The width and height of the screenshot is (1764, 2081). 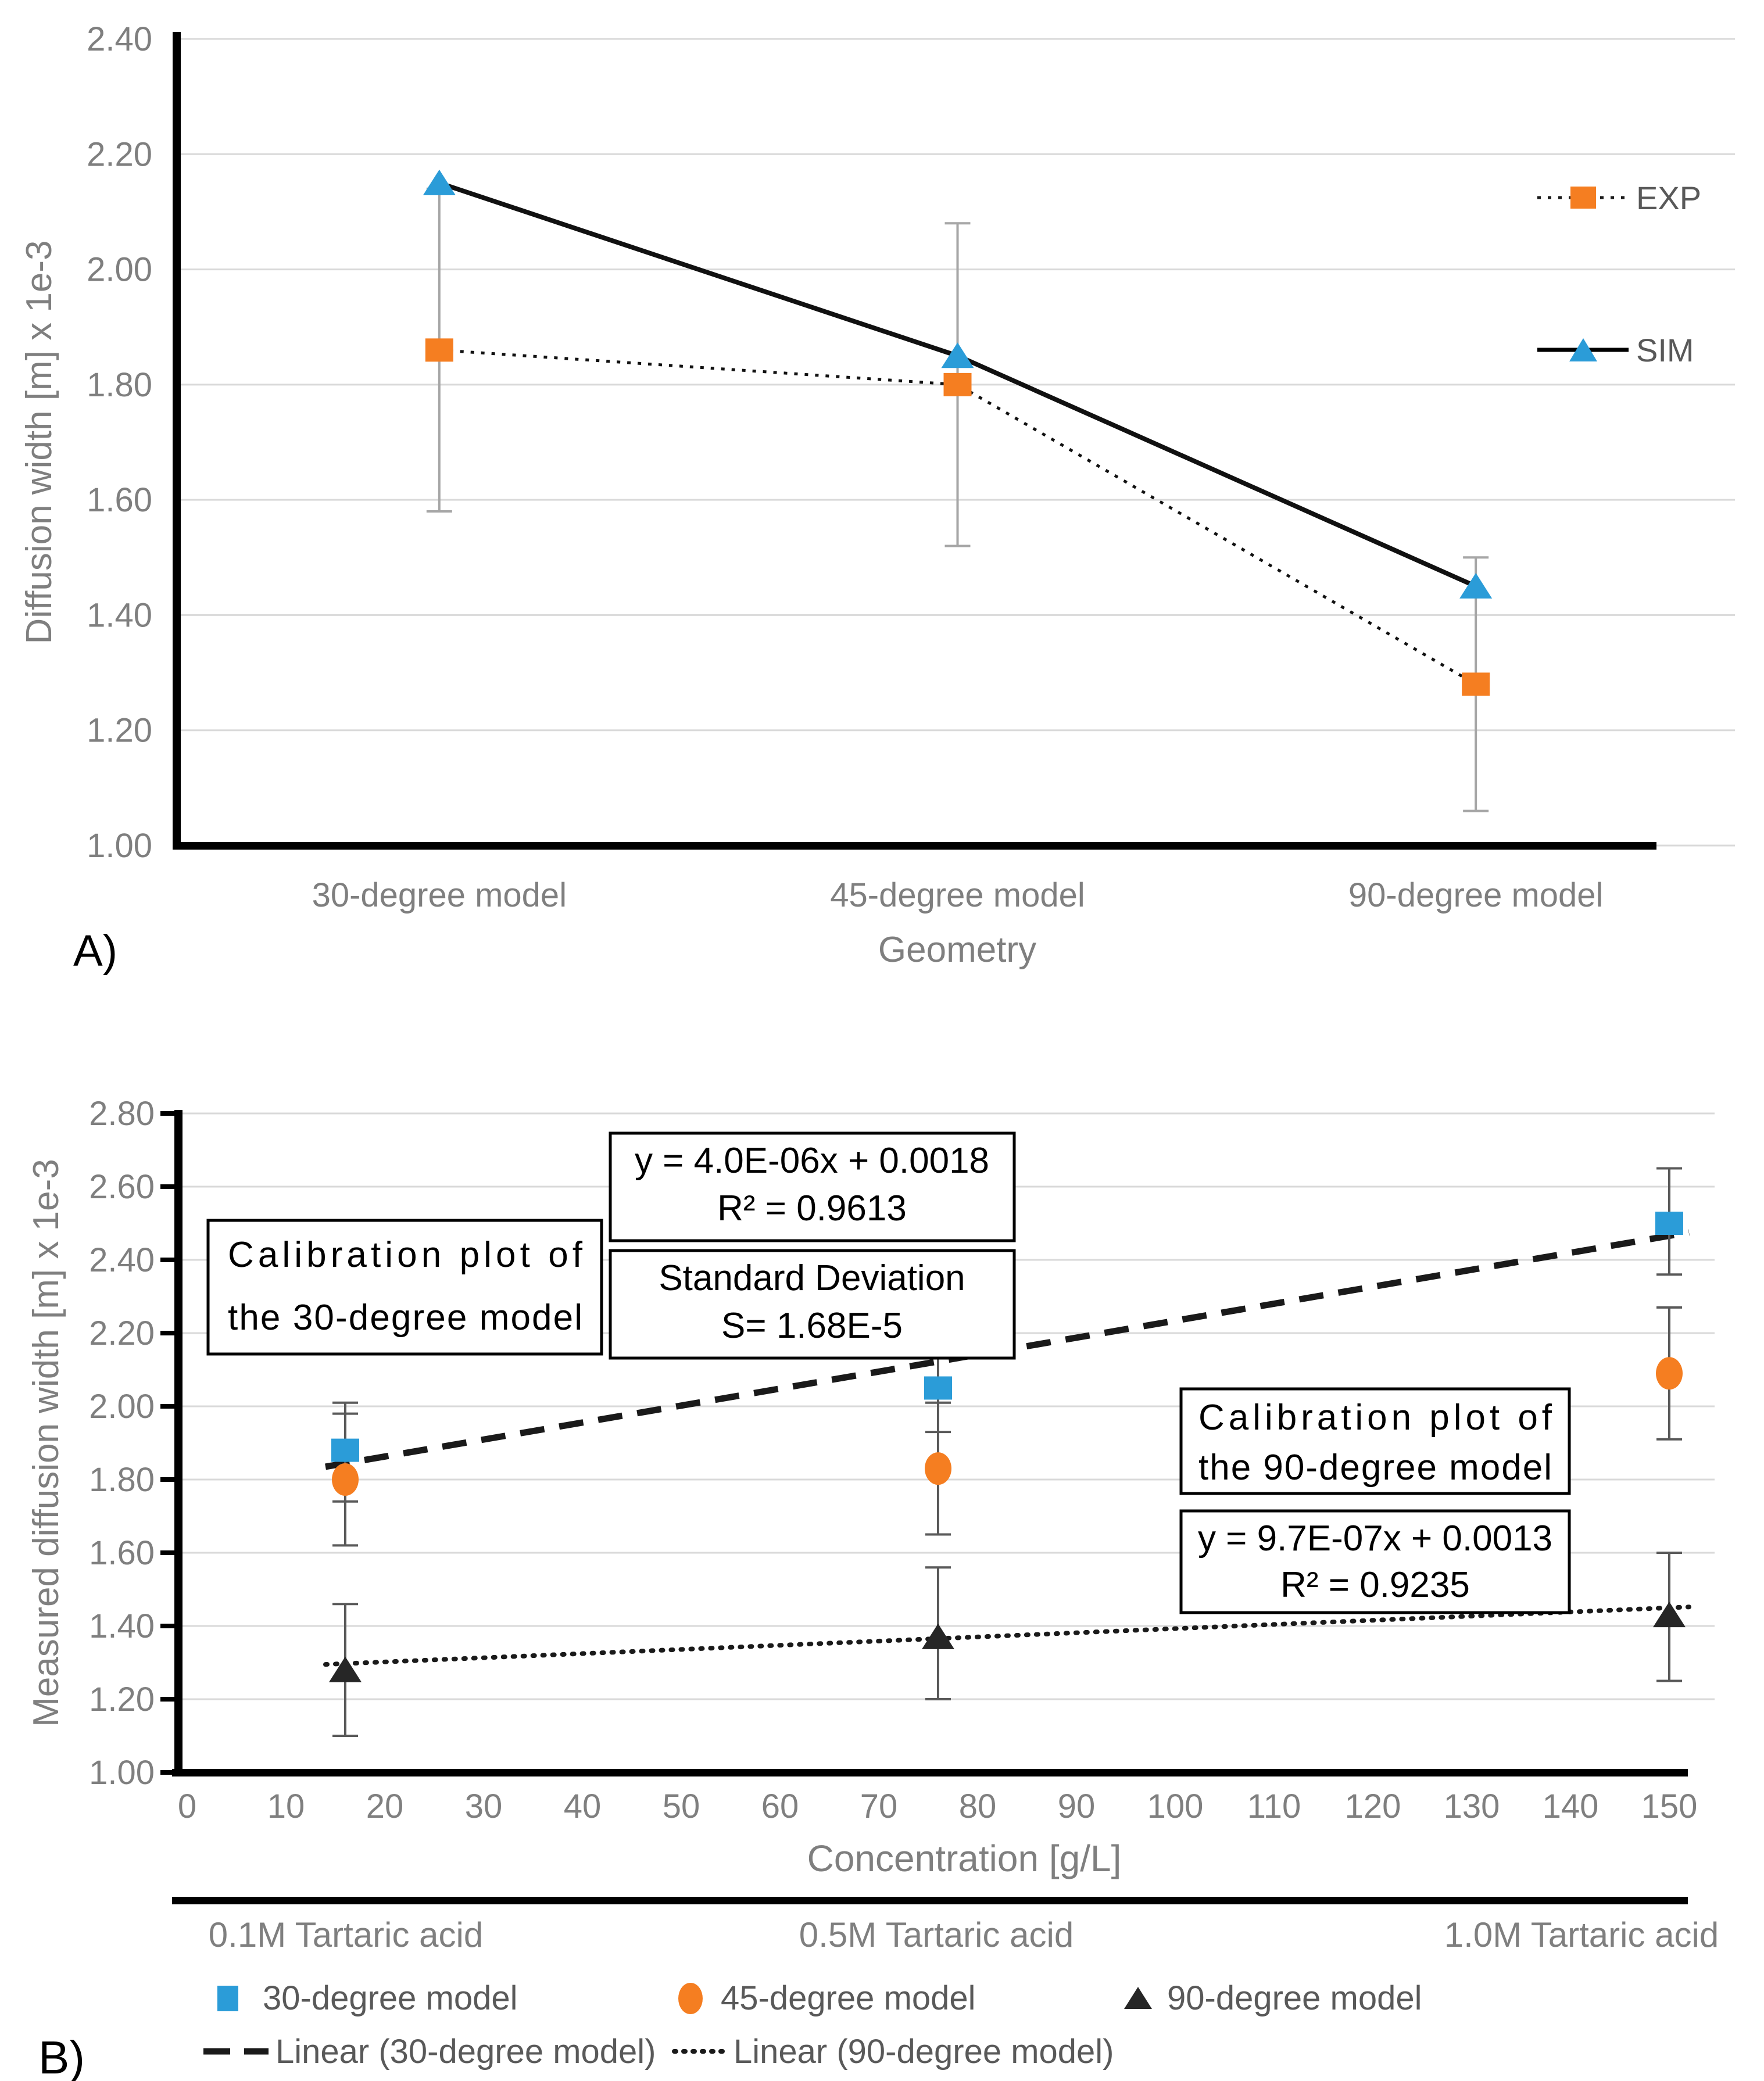 What do you see at coordinates (1007, 1635) in the screenshot?
I see `Linear (90-degree model)-line` at bounding box center [1007, 1635].